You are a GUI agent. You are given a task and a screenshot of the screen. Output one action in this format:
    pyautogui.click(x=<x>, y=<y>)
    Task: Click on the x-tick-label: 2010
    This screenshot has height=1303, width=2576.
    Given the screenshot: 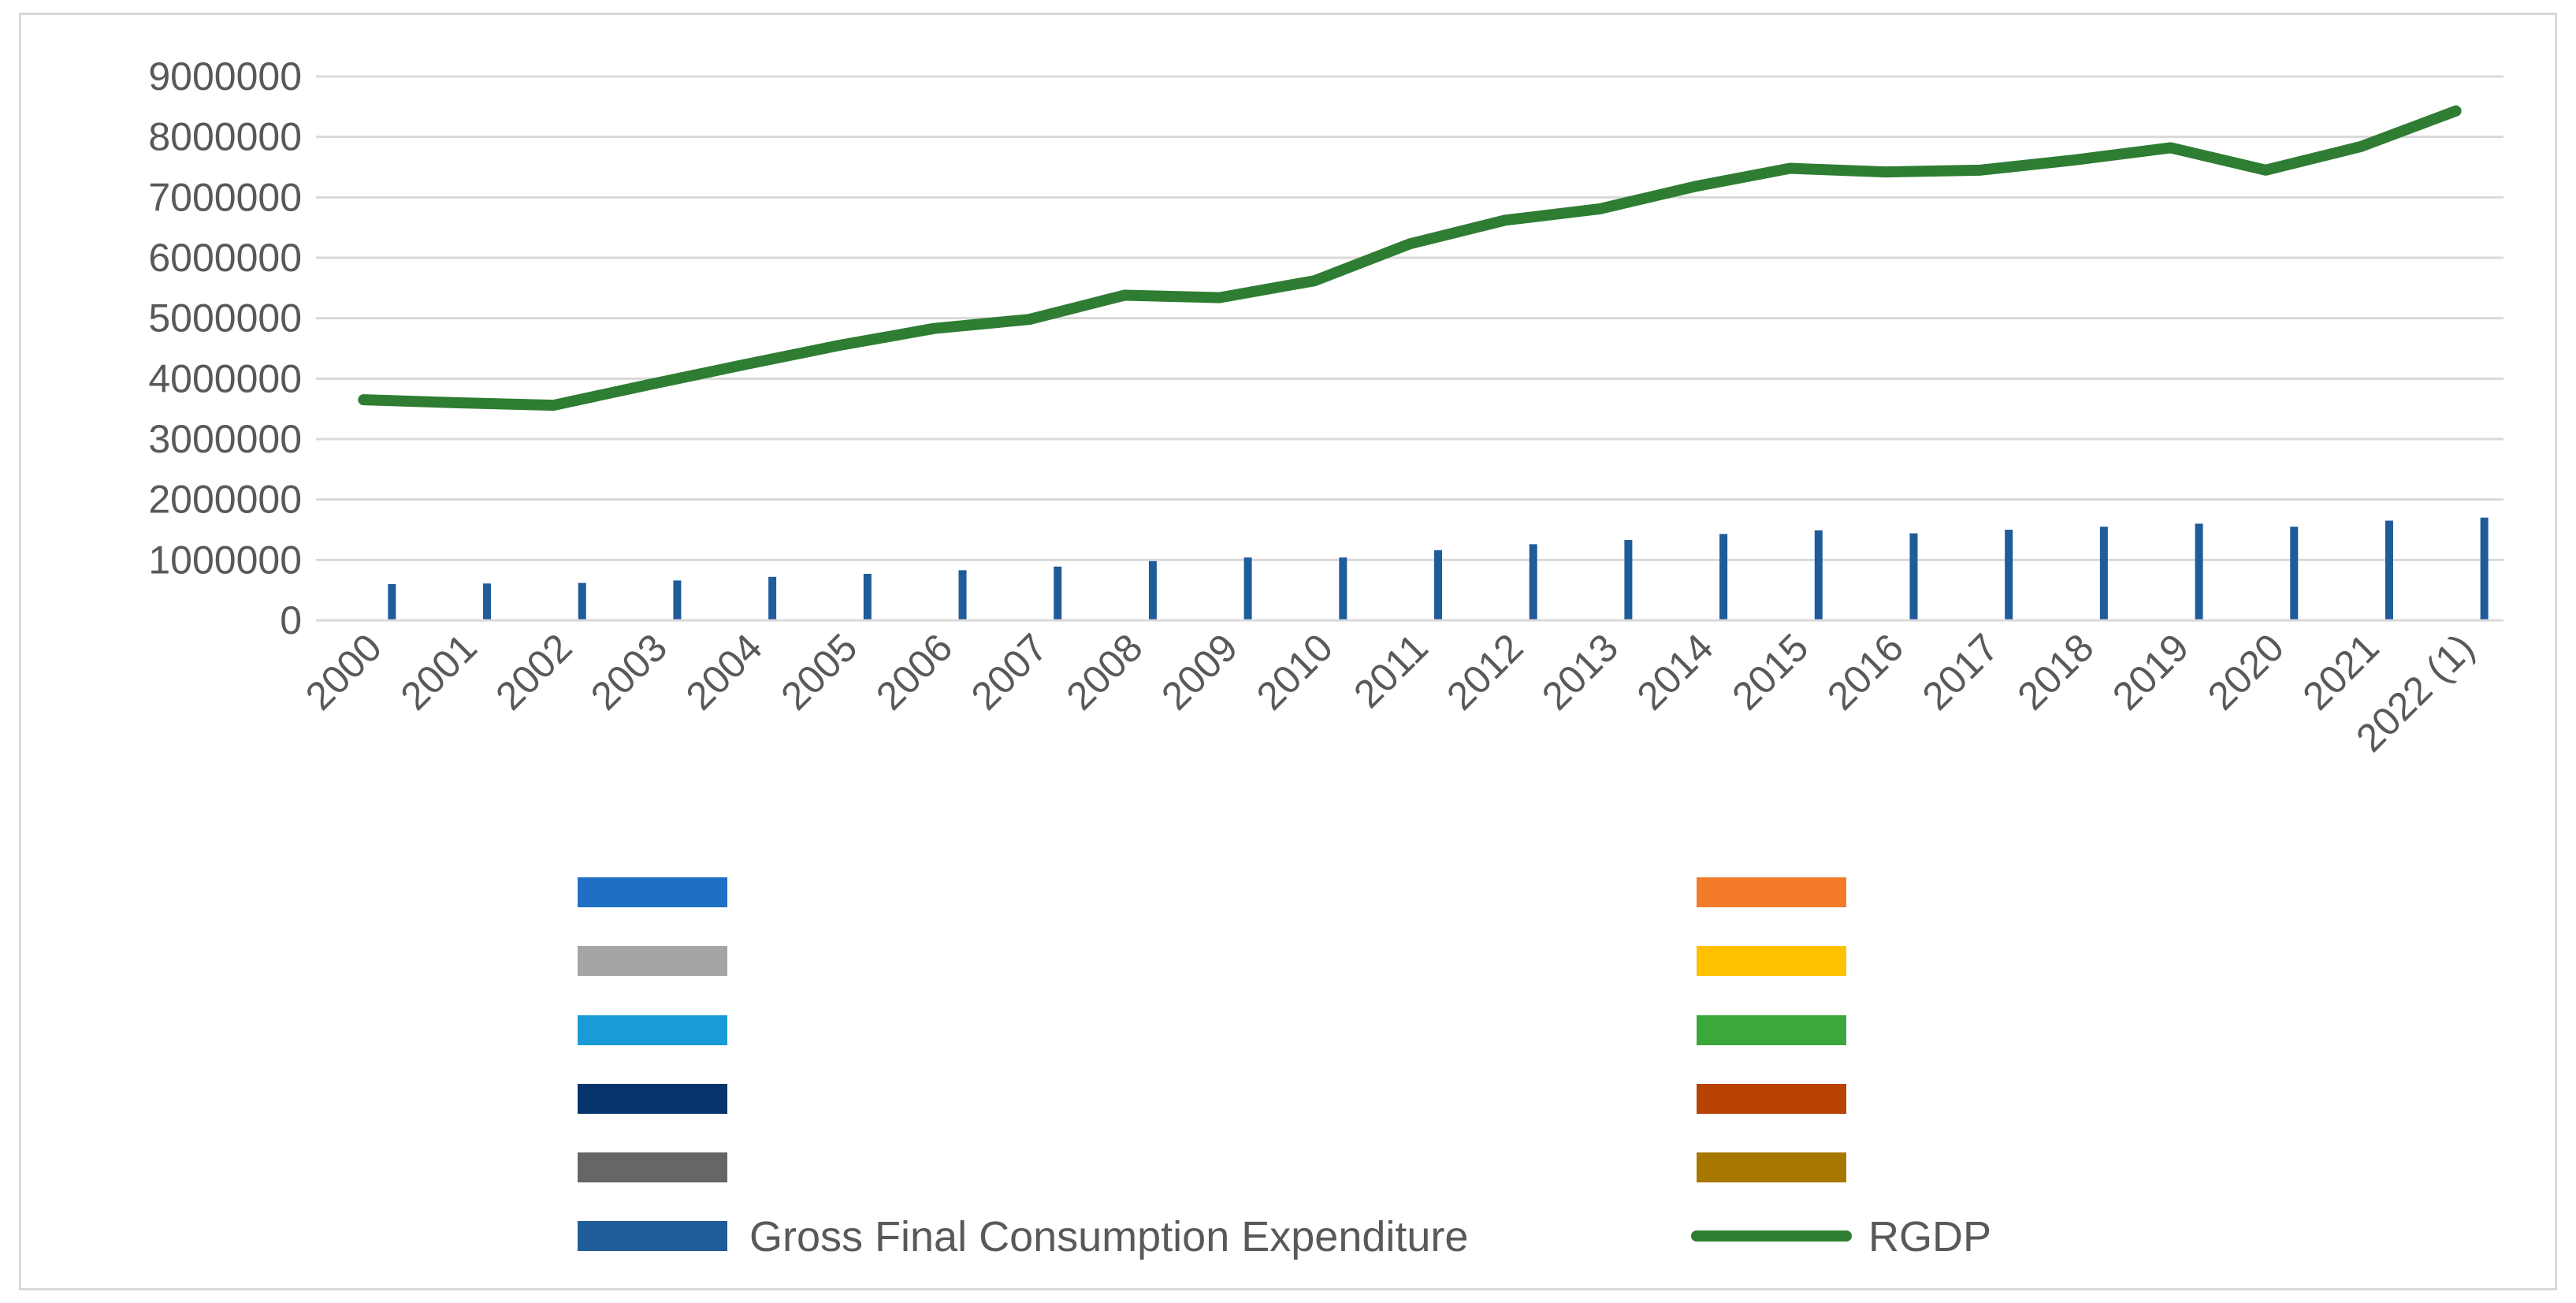 What is the action you would take?
    pyautogui.click(x=1294, y=671)
    